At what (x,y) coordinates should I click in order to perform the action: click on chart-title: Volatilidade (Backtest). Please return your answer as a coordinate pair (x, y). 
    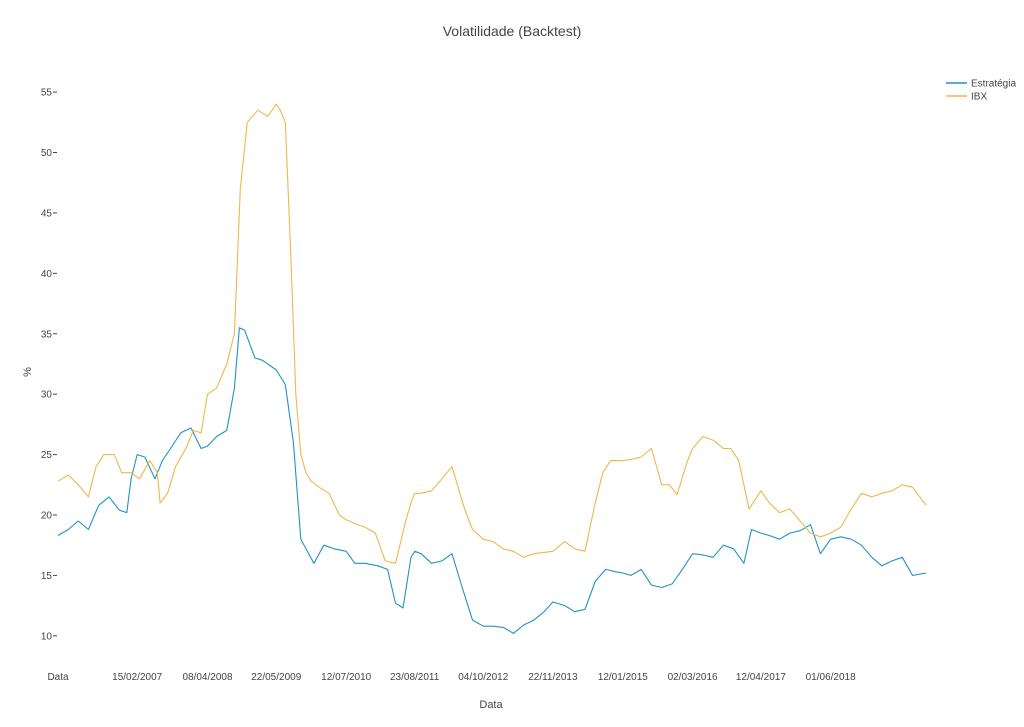
    Looking at the image, I should click on (512, 31).